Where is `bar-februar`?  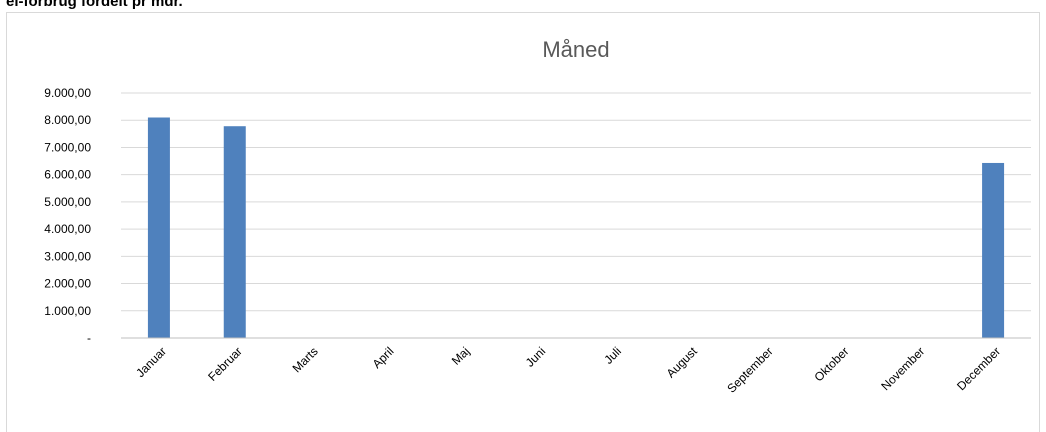
bar-februar is located at coordinates (234, 232).